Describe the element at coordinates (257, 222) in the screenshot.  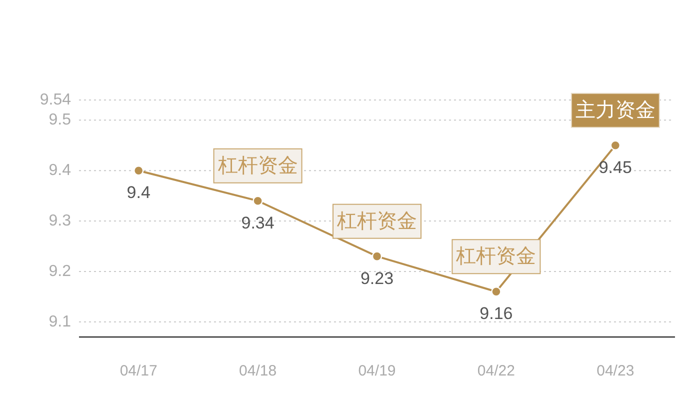
I see `data-label: 9.34` at that location.